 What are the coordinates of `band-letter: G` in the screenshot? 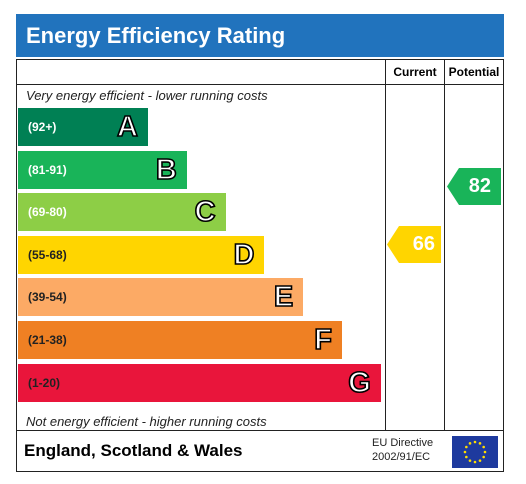 It's located at (359, 383).